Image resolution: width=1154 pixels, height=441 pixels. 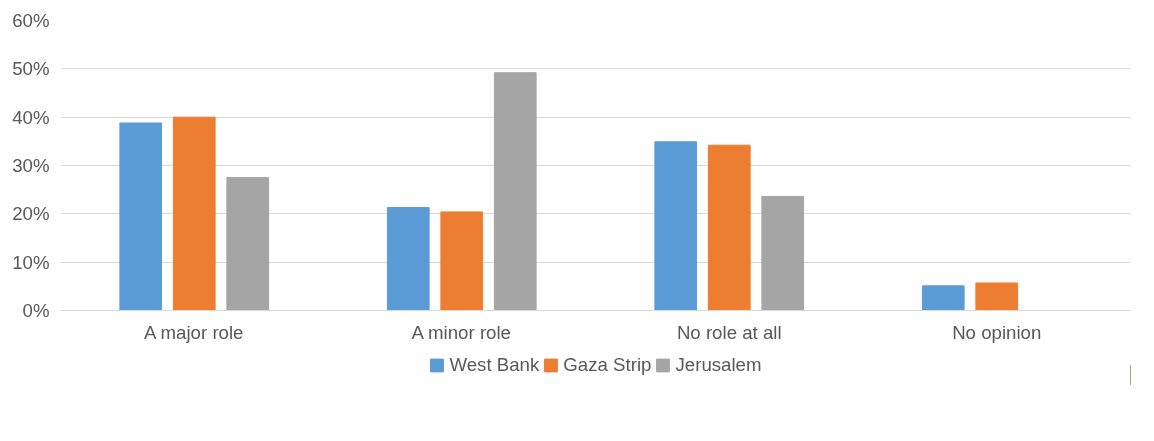 What do you see at coordinates (461, 332) in the screenshot?
I see `x-tick-label: A minor role` at bounding box center [461, 332].